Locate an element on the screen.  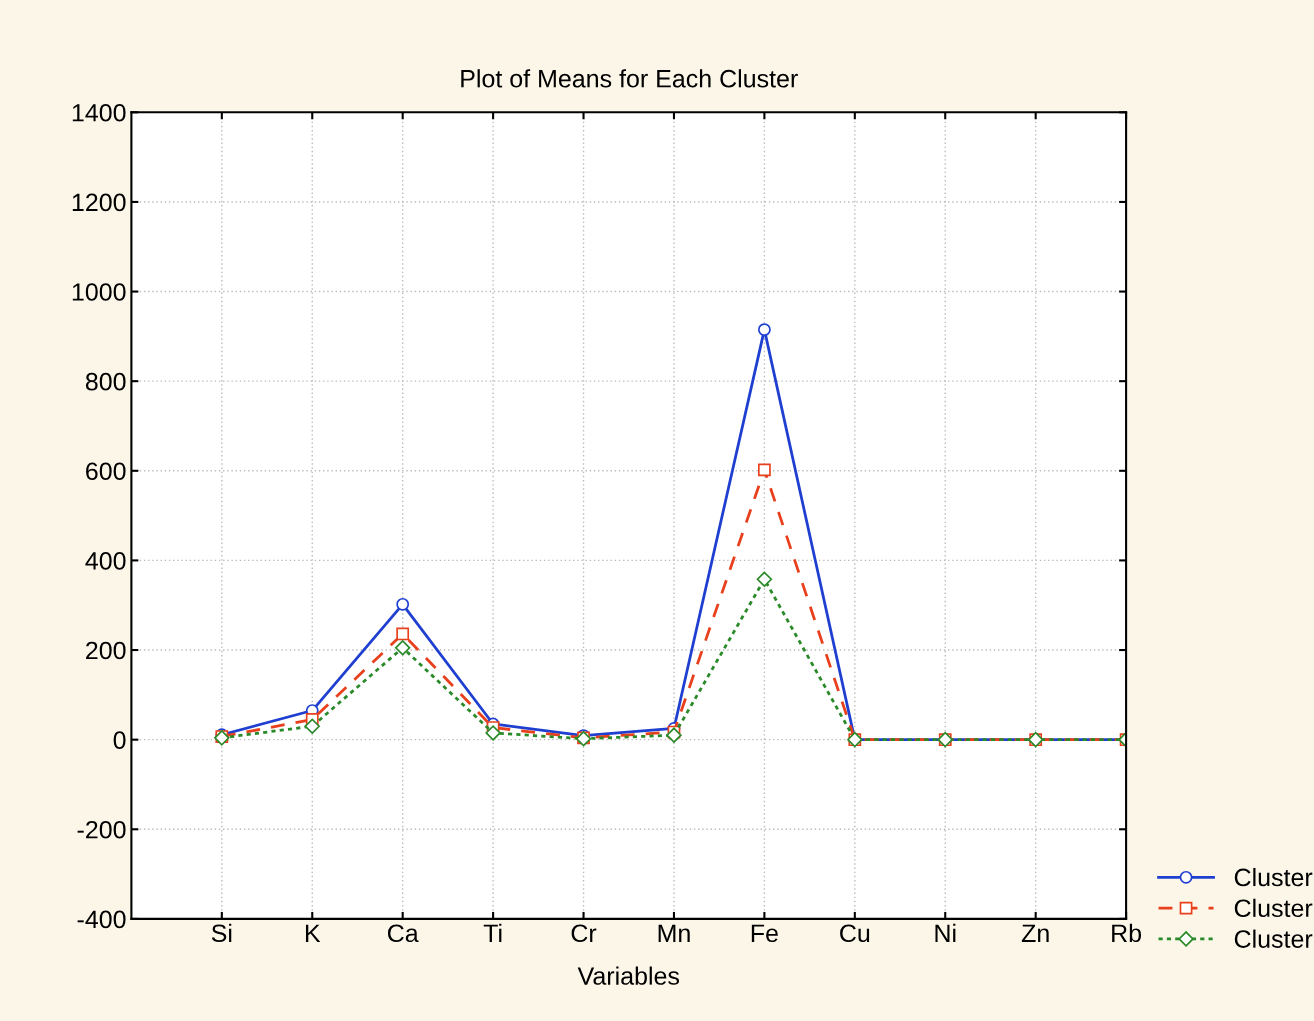
x-tick-label: K is located at coordinates (313, 933).